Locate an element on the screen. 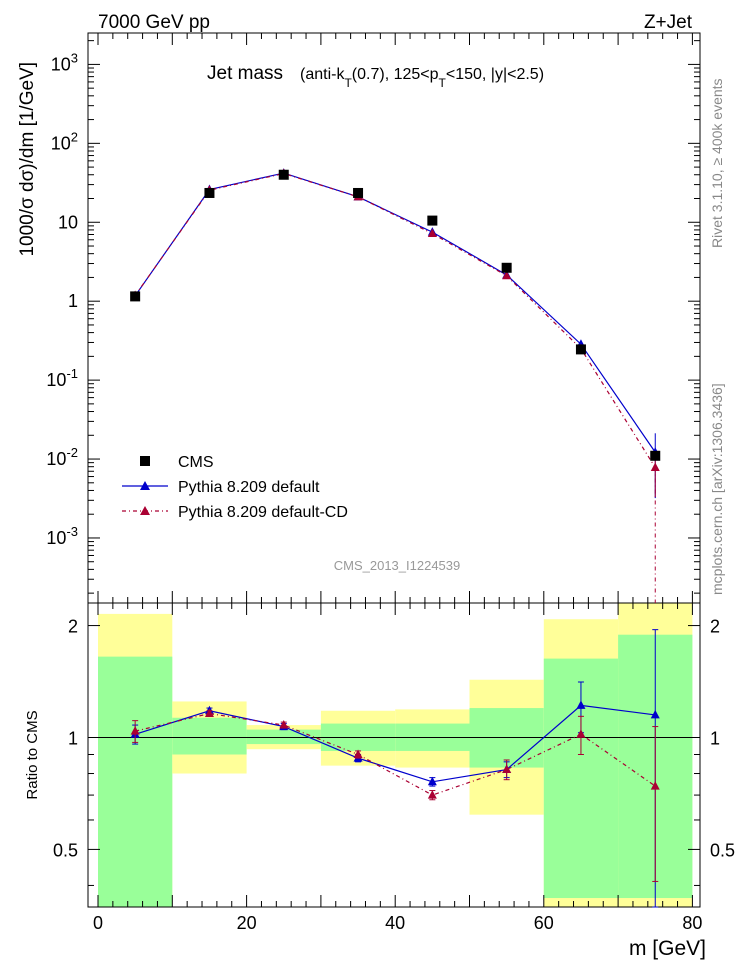 The height and width of the screenshot is (972, 746). ratio-tick-label-right: 1 is located at coordinates (715, 738).